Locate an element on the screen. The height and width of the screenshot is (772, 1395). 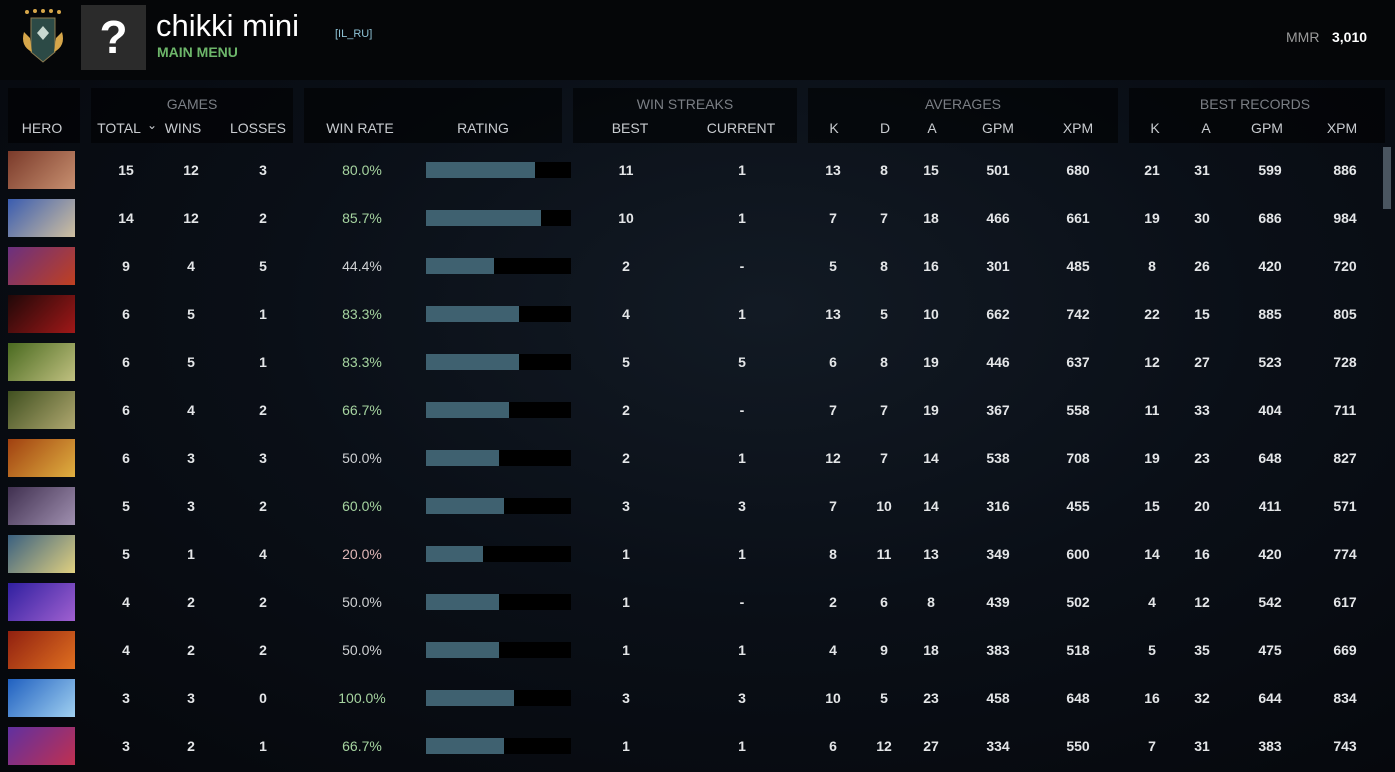
cell-losses: 1 is located at coordinates (263, 746).